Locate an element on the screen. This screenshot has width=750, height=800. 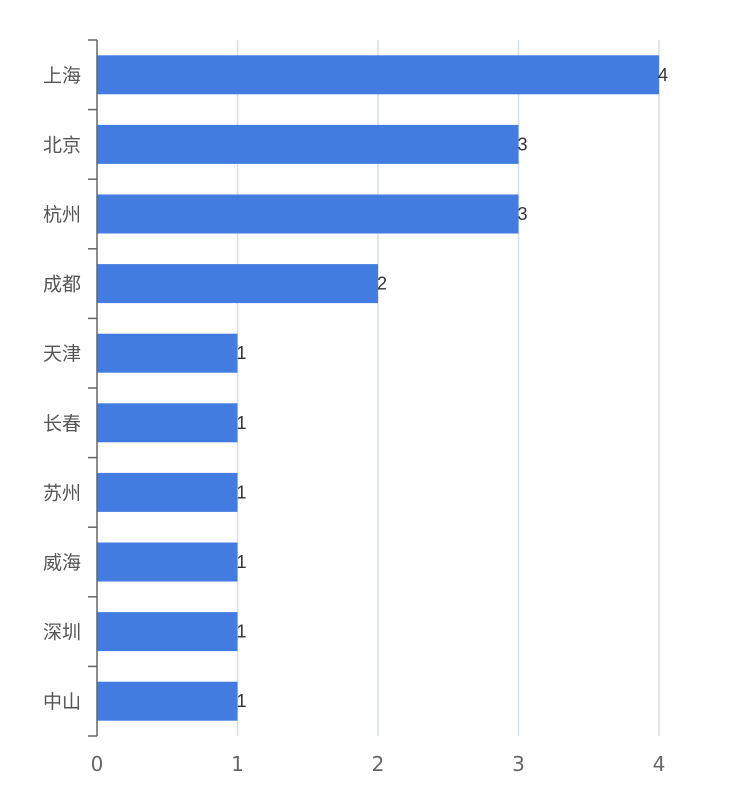
category-label-1: 上海 is located at coordinates (62, 76).